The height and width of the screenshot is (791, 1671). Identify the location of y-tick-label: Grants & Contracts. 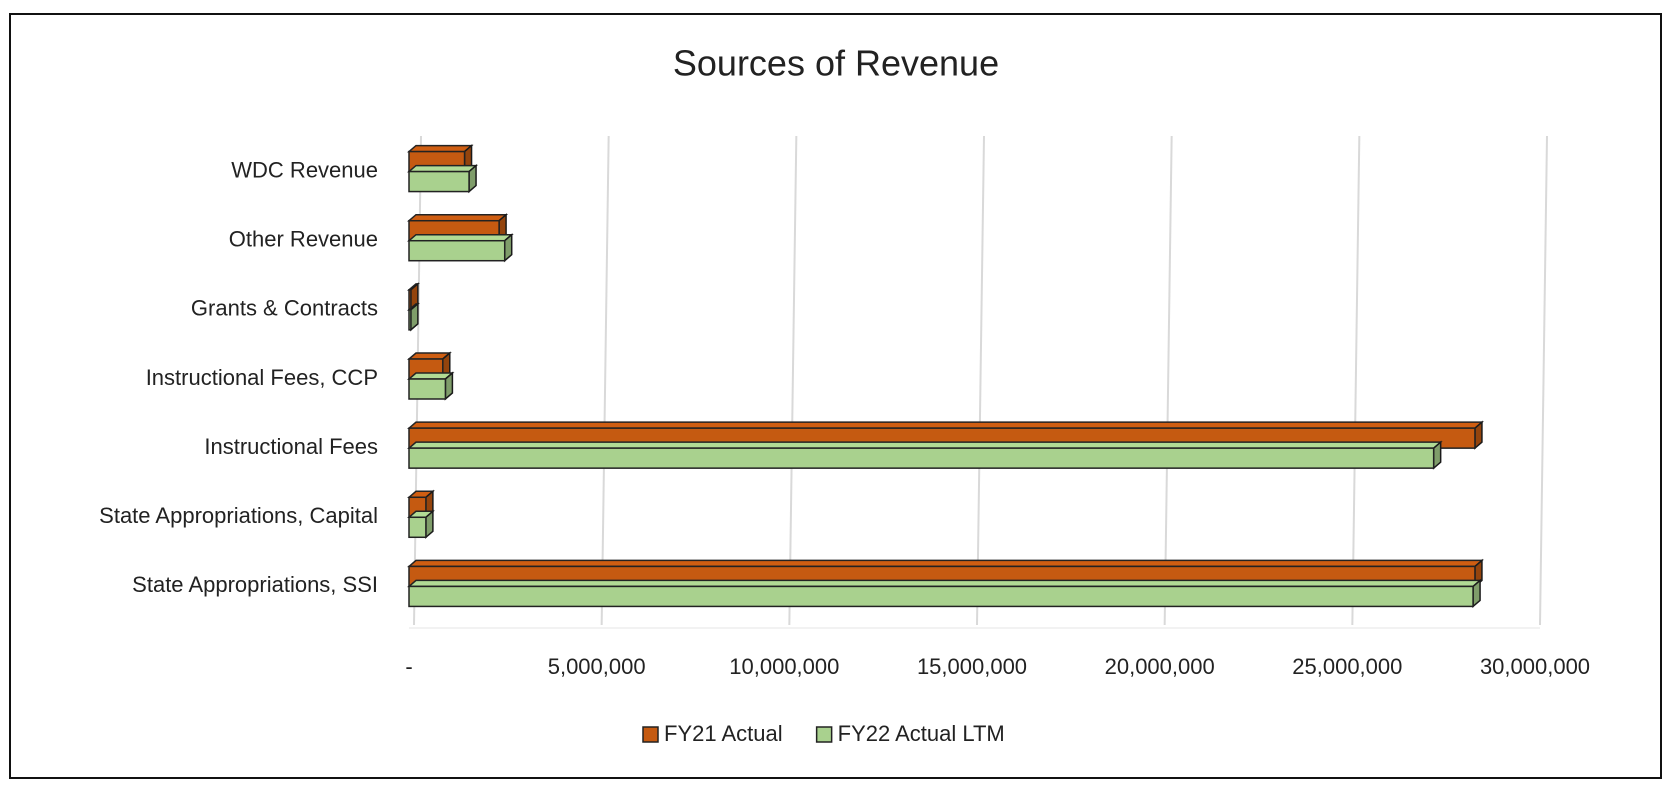
(284, 308).